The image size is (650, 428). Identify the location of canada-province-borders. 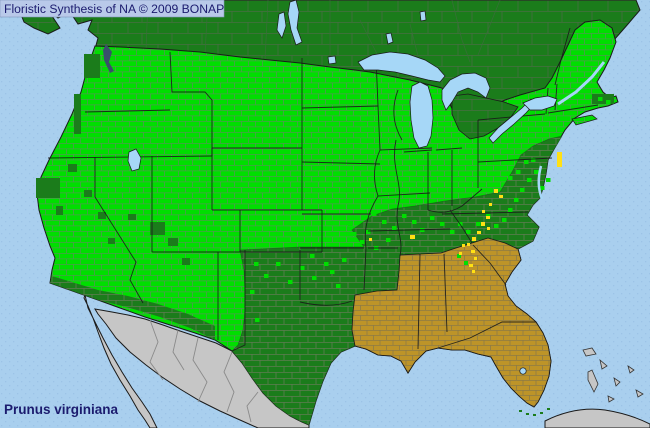
(323, 33).